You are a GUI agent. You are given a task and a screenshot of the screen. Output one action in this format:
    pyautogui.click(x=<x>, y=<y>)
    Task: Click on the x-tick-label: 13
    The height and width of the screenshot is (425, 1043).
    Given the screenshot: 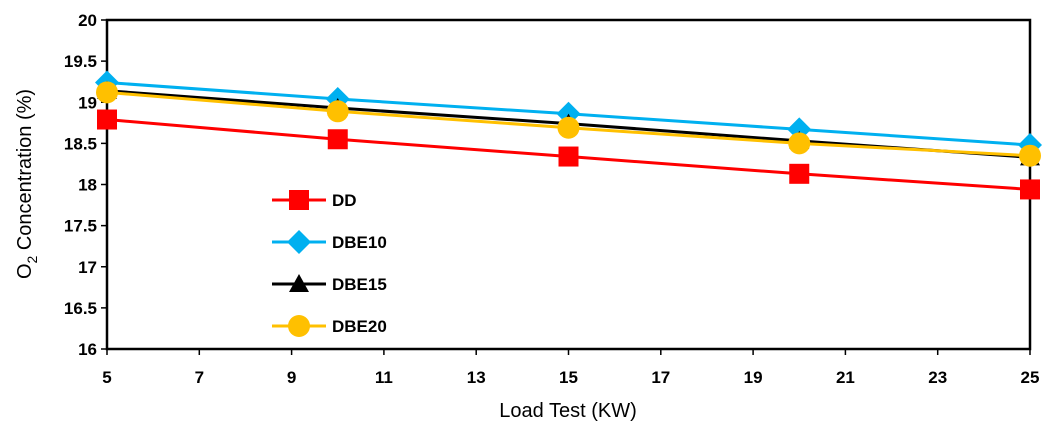 What is the action you would take?
    pyautogui.click(x=476, y=377)
    